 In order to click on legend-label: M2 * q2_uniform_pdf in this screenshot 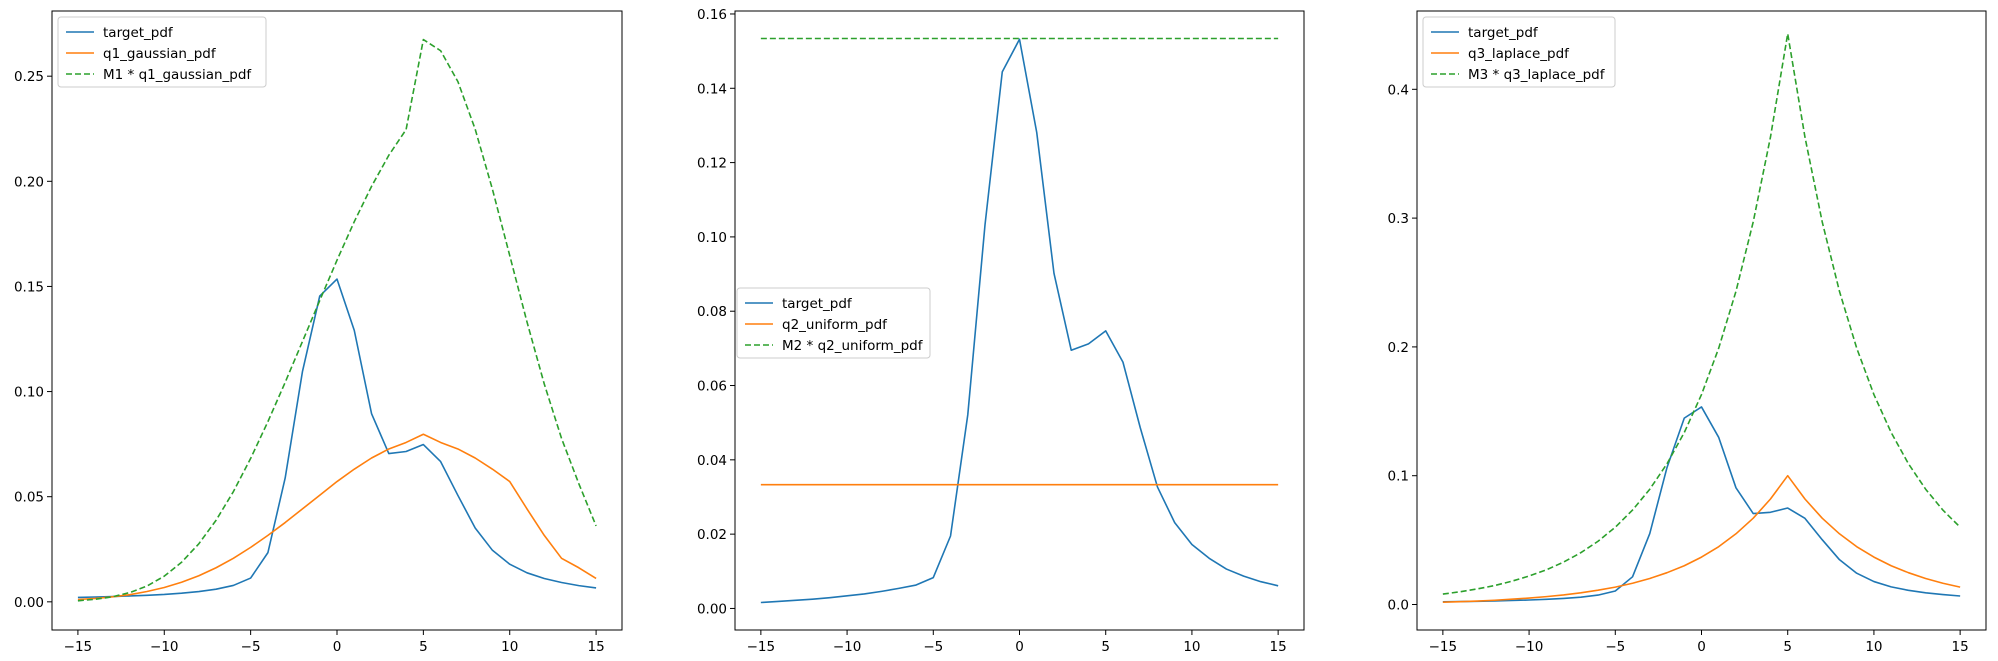, I will do `click(853, 346)`.